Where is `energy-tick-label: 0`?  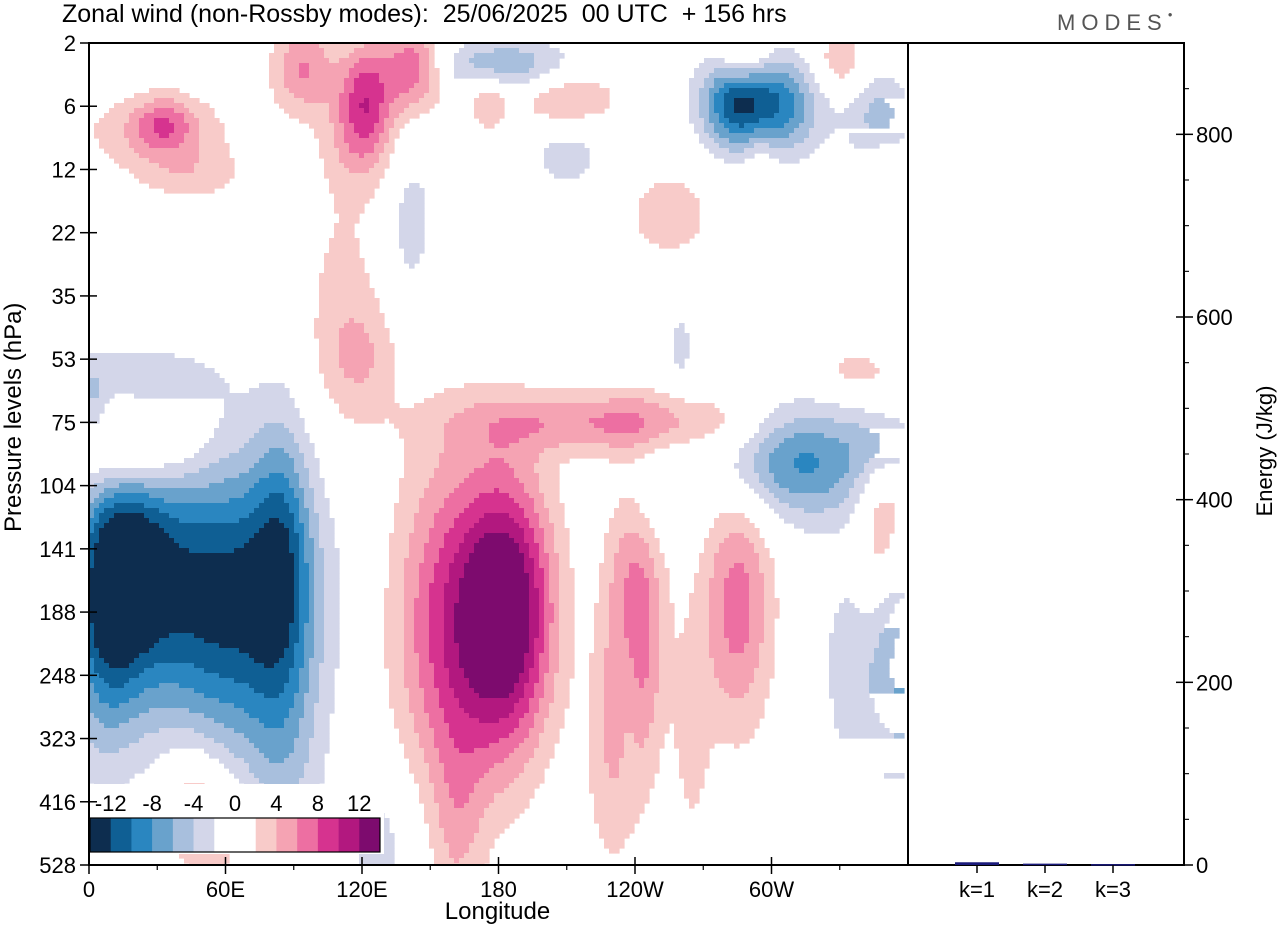
energy-tick-label: 0 is located at coordinates (1202, 865).